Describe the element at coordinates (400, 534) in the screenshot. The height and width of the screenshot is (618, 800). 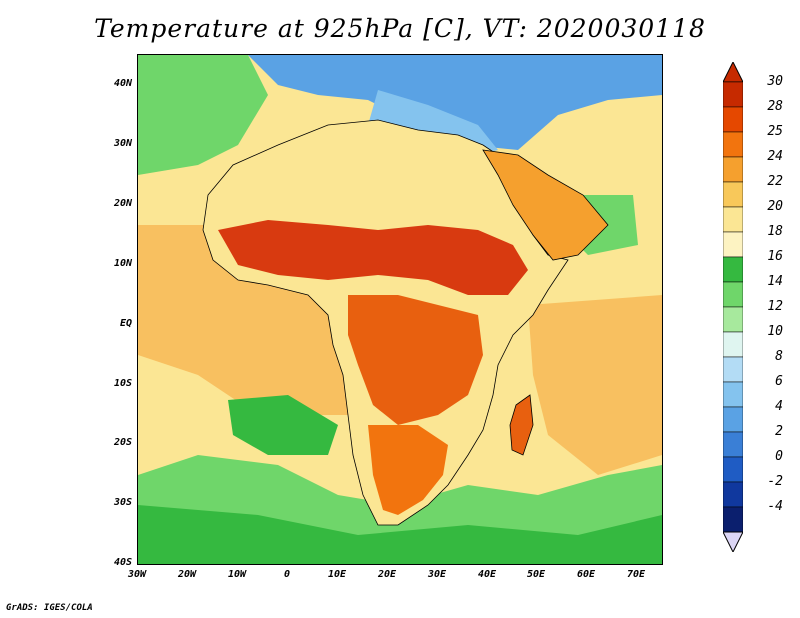
I see `southern-ocean-deep` at that location.